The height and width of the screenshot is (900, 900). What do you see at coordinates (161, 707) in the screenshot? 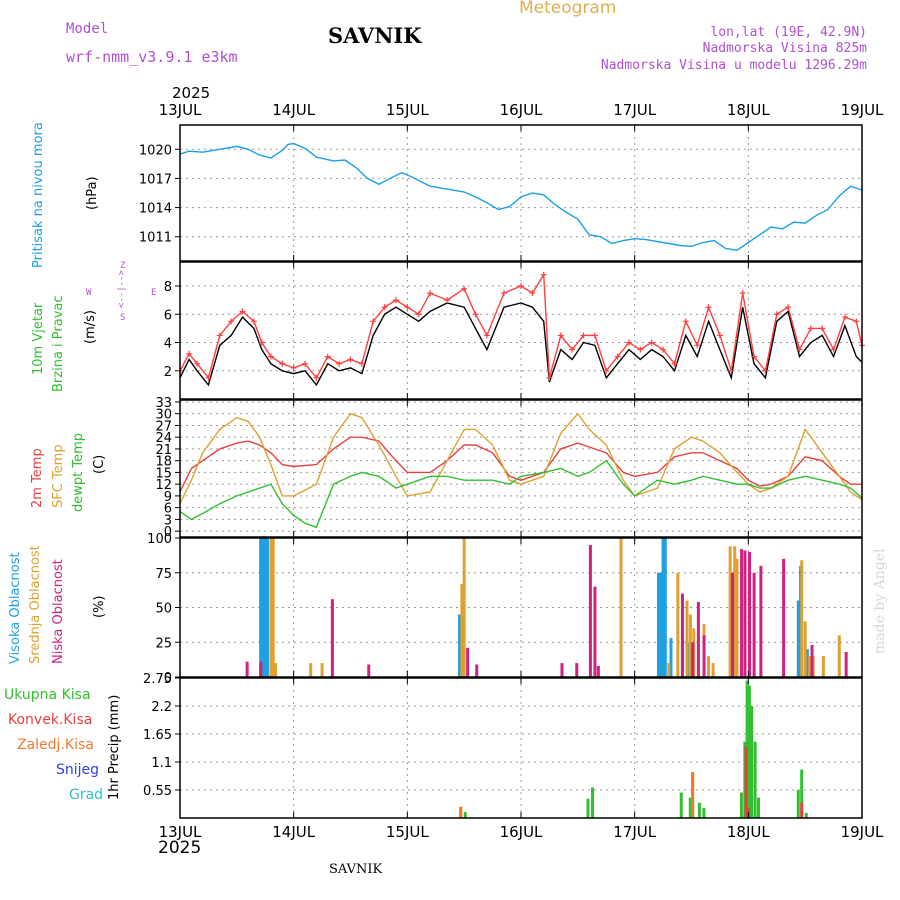
I see `y-tick-label: 2.2` at bounding box center [161, 707].